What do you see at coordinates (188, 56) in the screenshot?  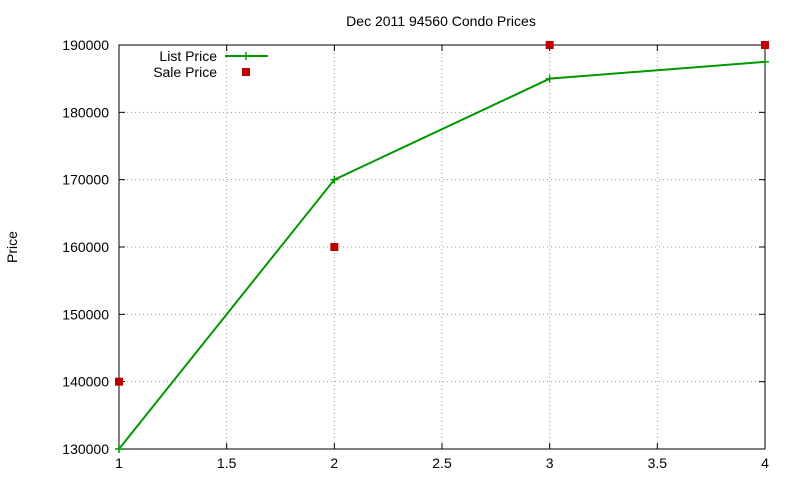 I see `legend-label-list-price: List Price` at bounding box center [188, 56].